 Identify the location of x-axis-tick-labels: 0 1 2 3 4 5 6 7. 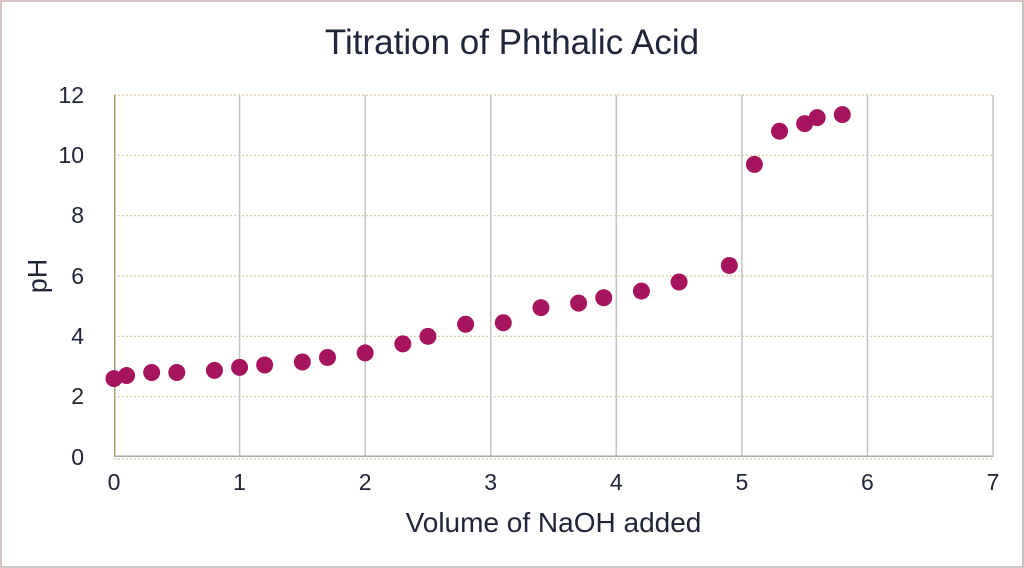
(554, 484).